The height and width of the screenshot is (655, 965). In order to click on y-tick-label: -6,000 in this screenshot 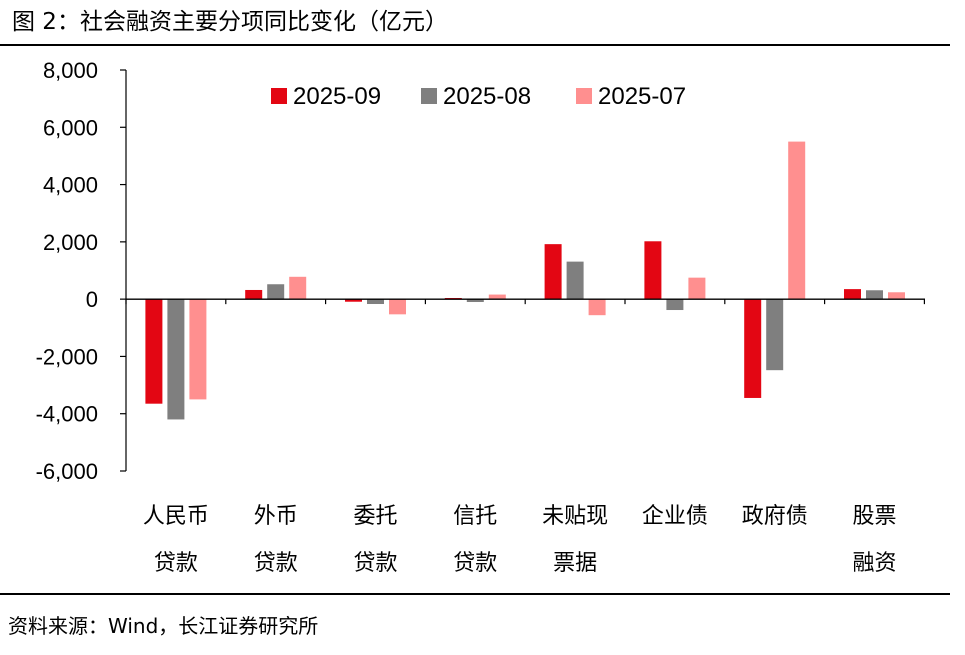, I will do `click(67, 471)`.